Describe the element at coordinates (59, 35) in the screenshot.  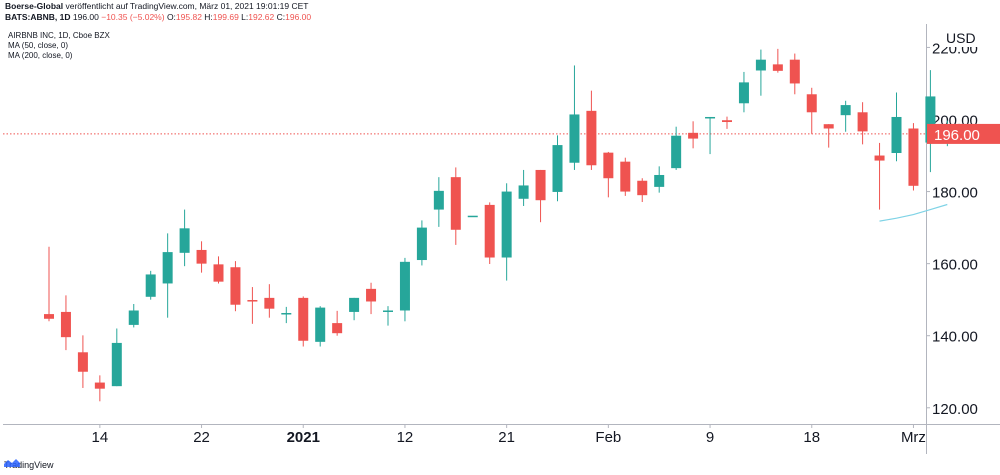
I see `legend-symbol-title: AIRBNB INC, 1D, Cboe BZX` at that location.